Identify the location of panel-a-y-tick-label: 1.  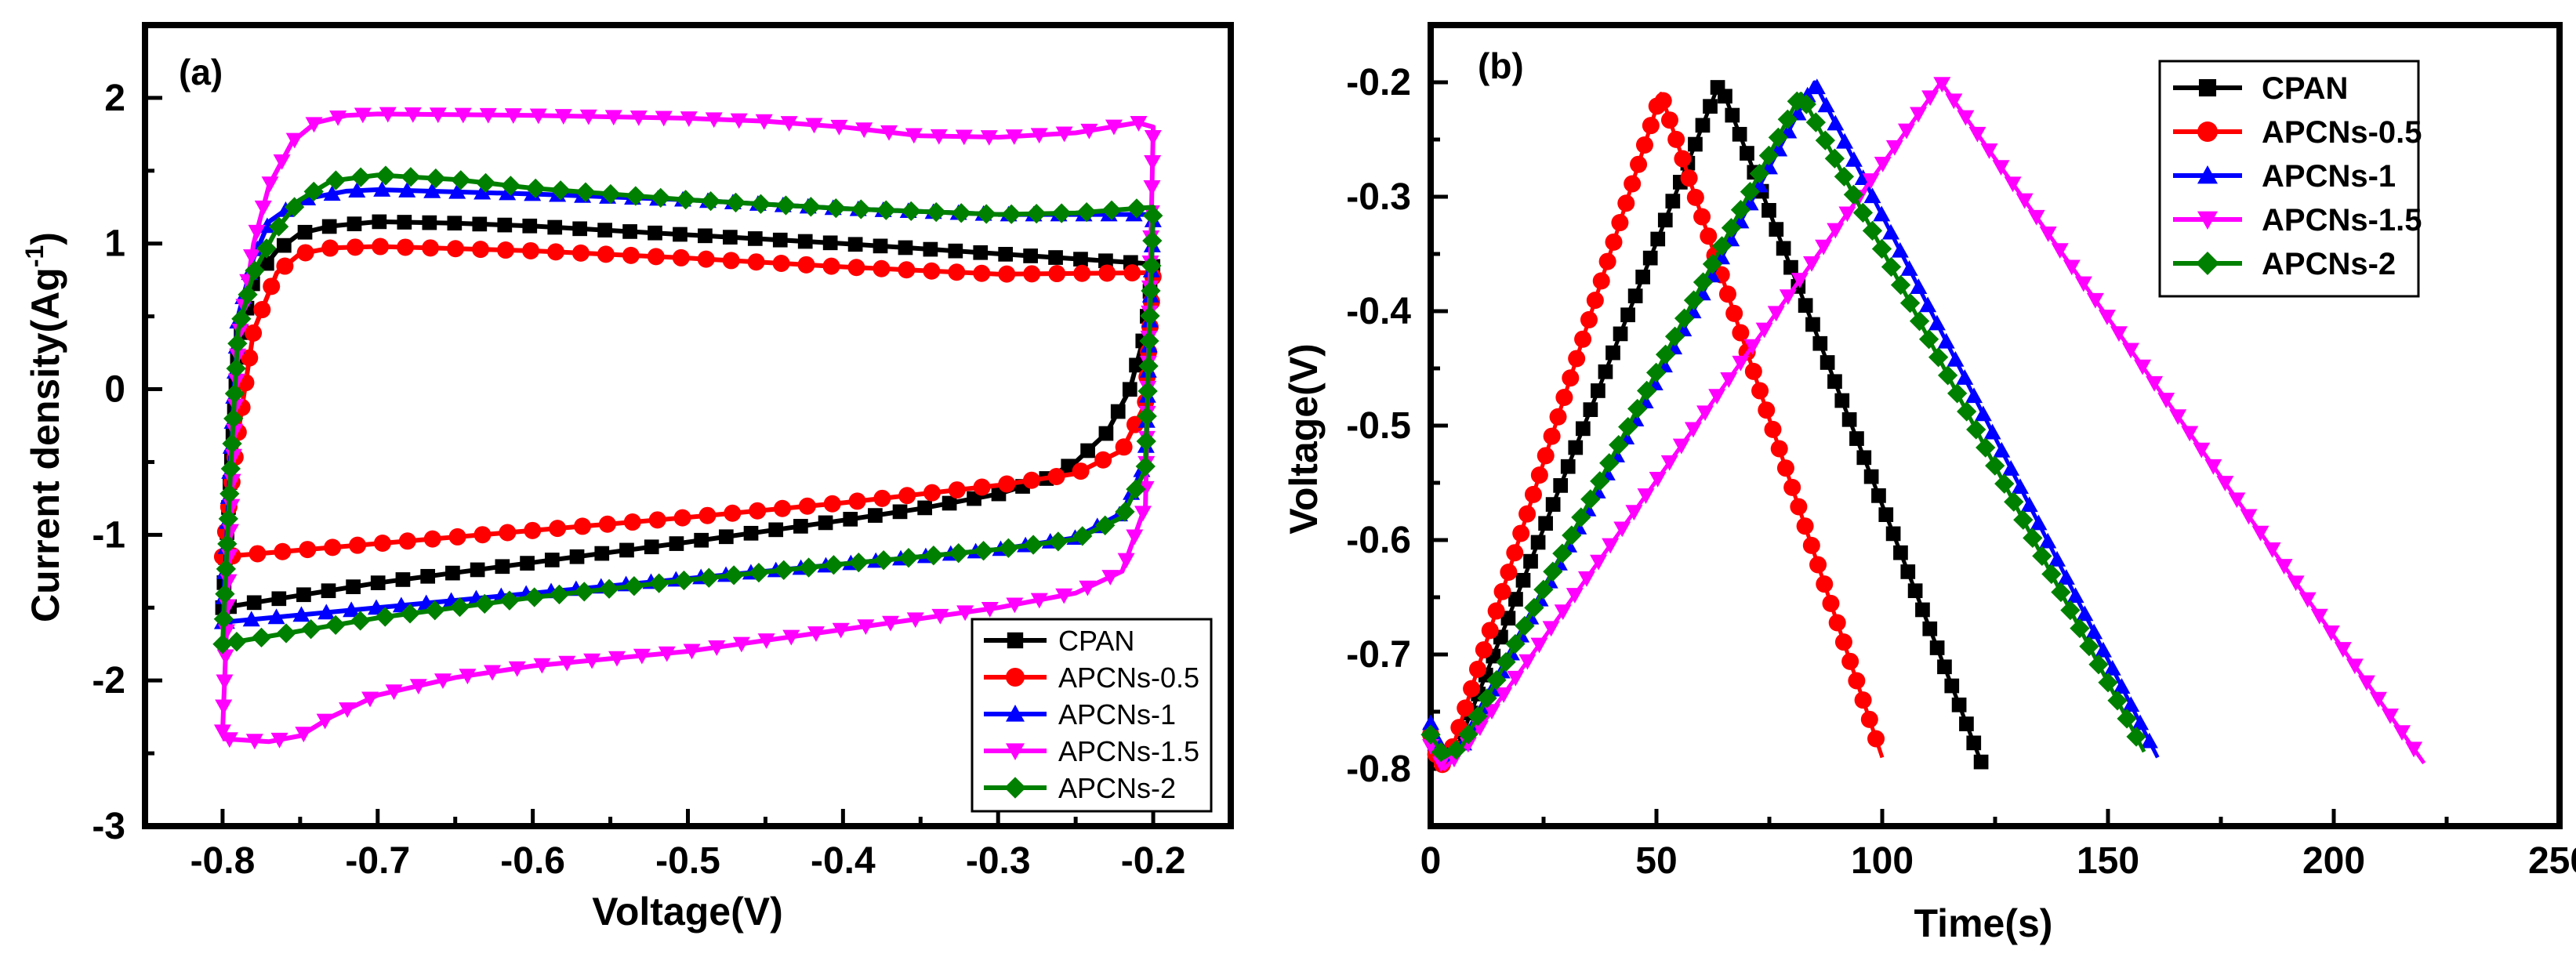
(114, 244).